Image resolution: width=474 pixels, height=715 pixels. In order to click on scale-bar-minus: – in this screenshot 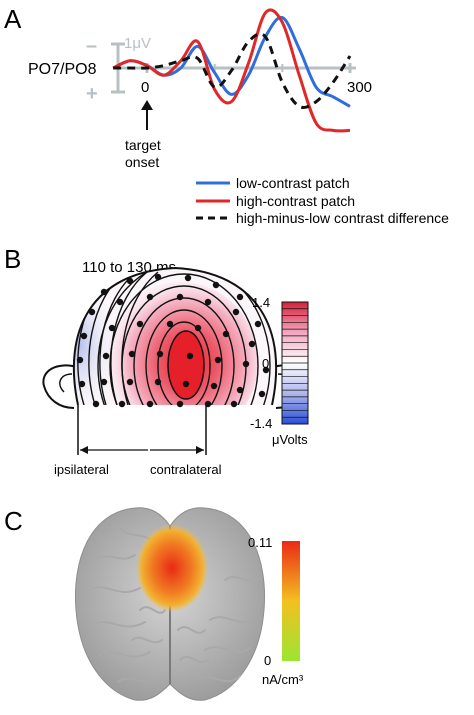, I will do `click(91, 46)`.